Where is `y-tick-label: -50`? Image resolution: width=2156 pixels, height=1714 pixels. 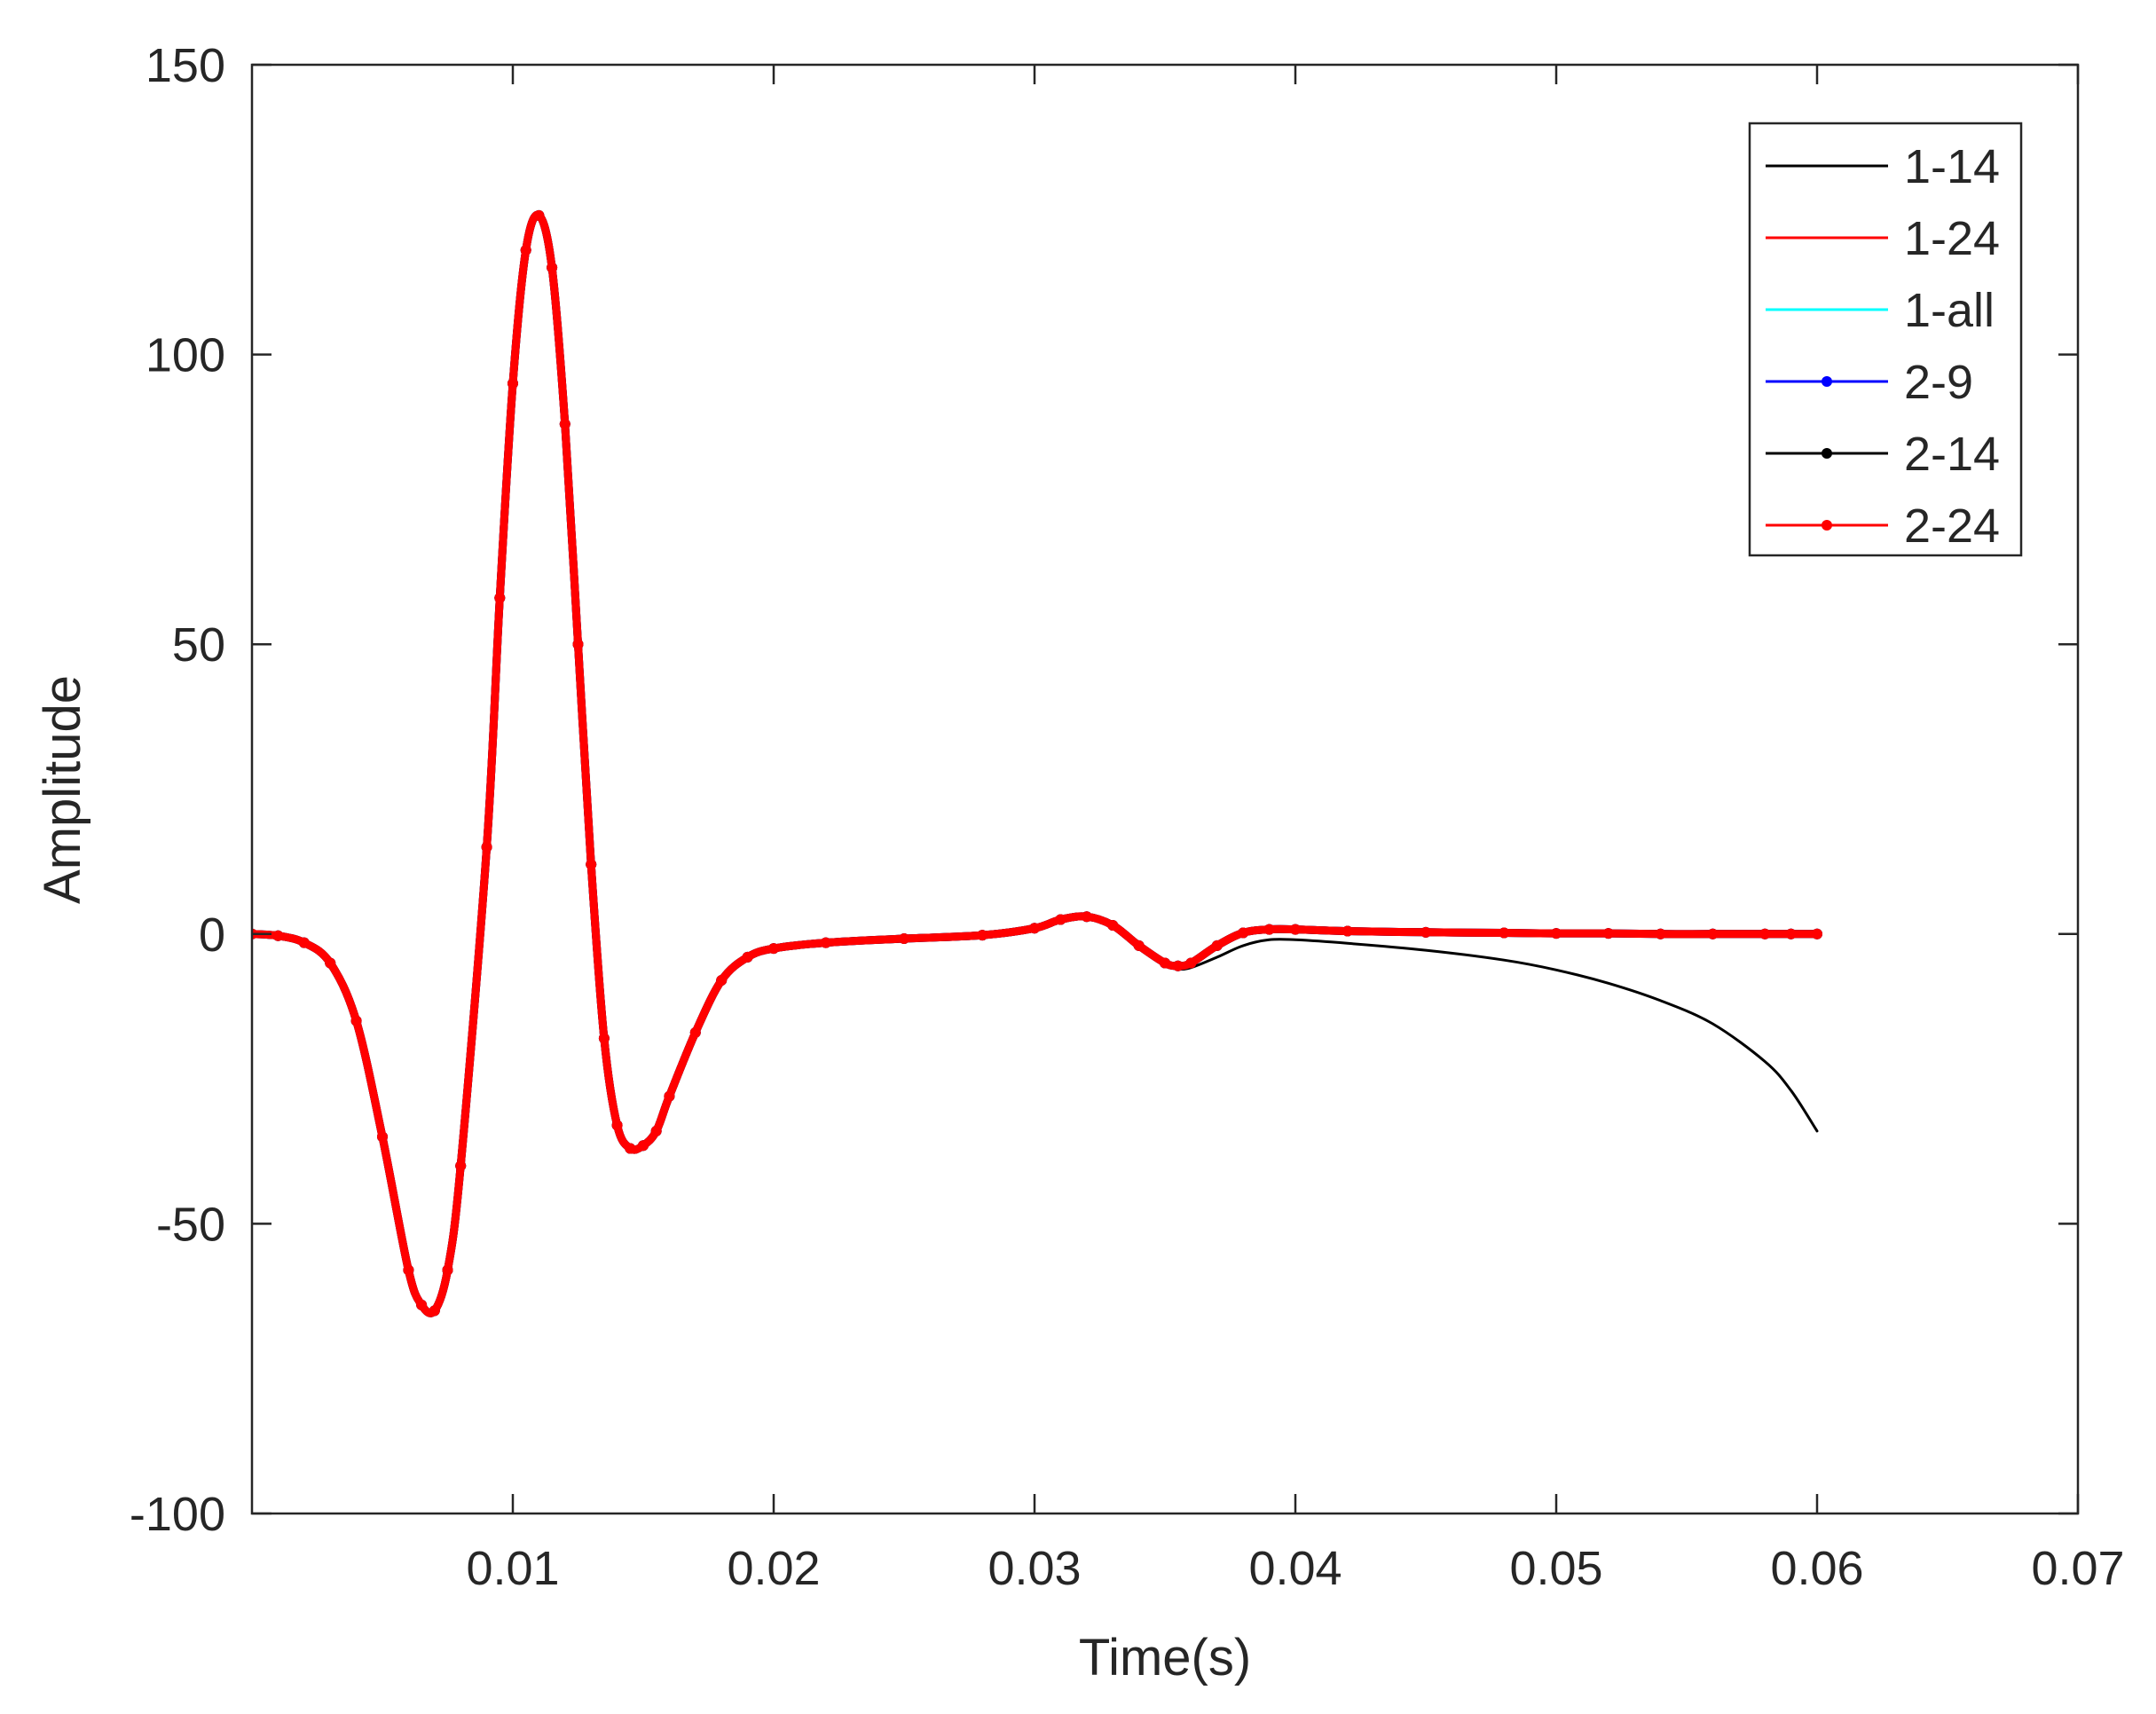
y-tick-label: -50 is located at coordinates (191, 1224).